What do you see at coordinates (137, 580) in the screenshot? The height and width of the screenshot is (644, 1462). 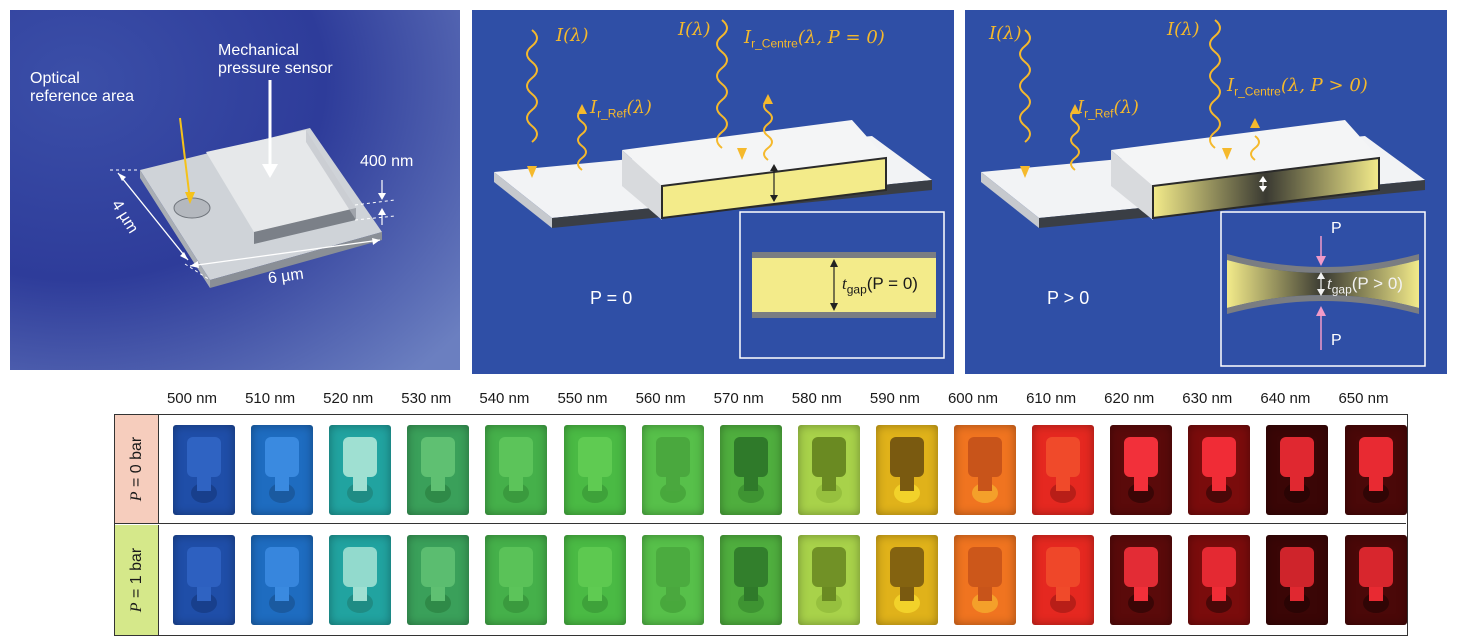 I see `row-label-one-bar: P = 1 bar` at bounding box center [137, 580].